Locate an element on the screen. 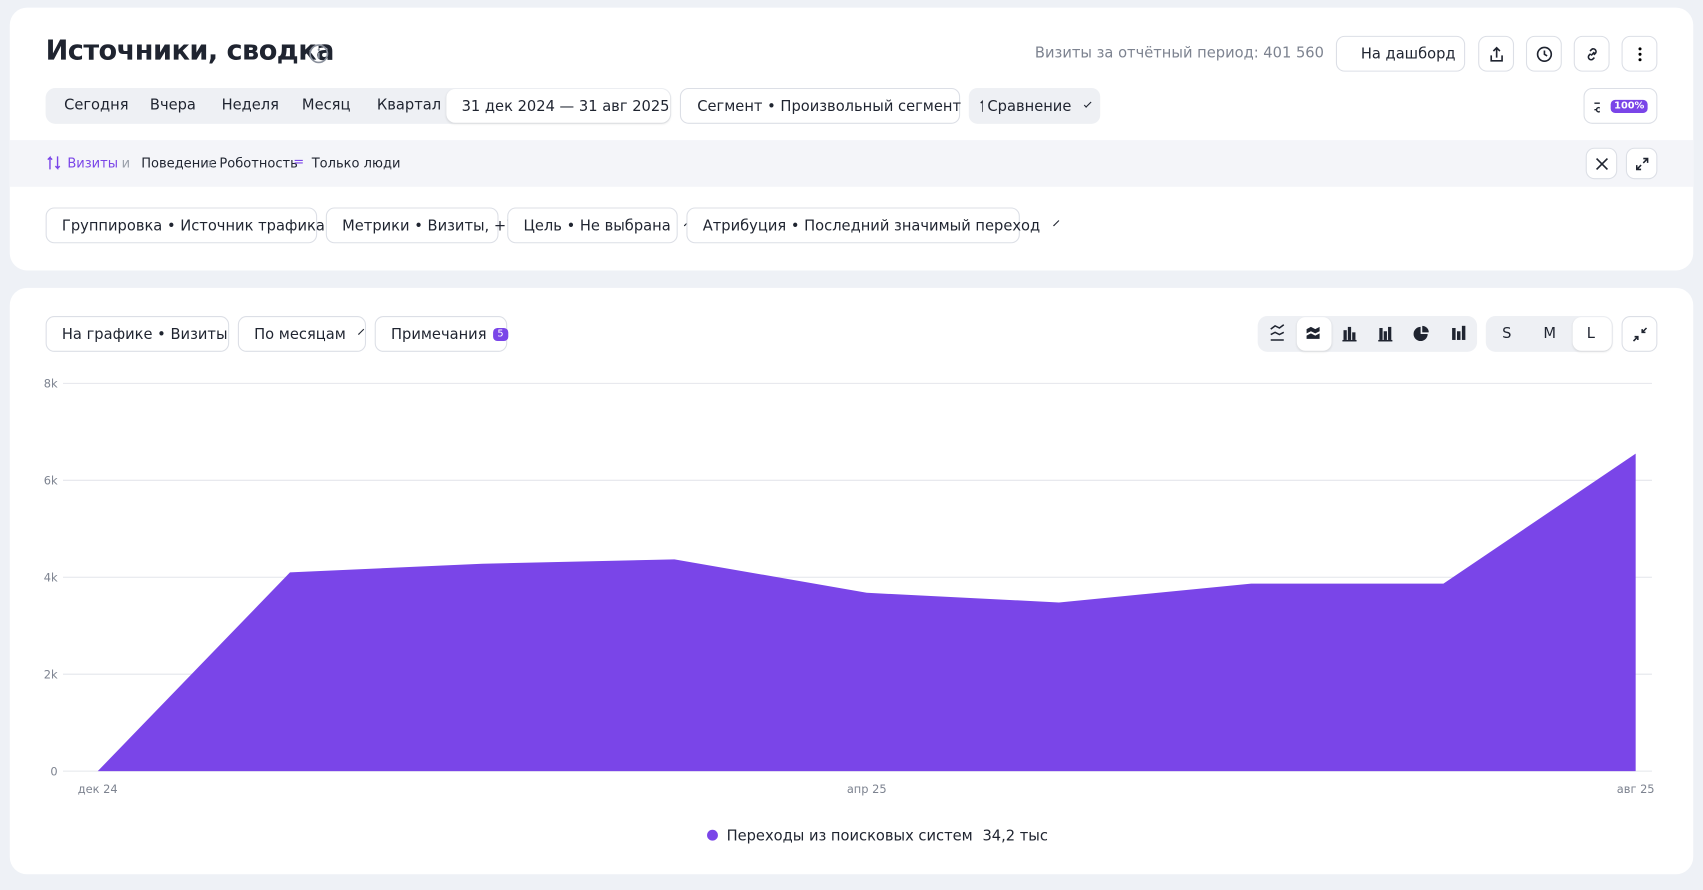  info-icon is located at coordinates (318, 53).